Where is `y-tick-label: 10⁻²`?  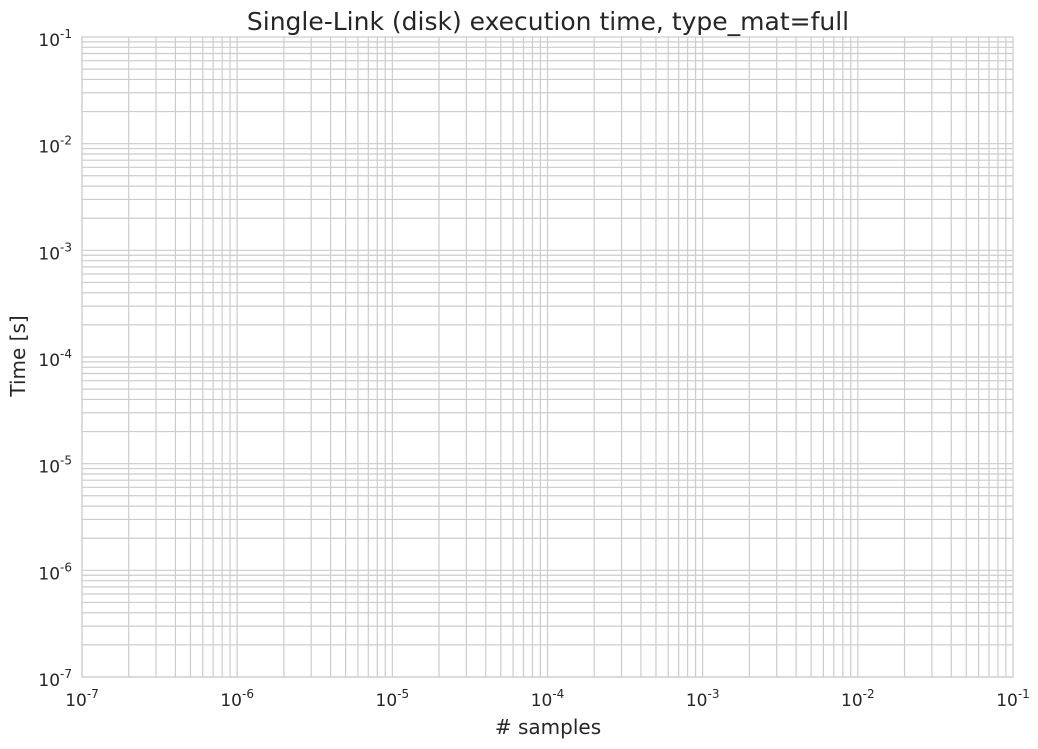
y-tick-label: 10⁻² is located at coordinates (55, 146).